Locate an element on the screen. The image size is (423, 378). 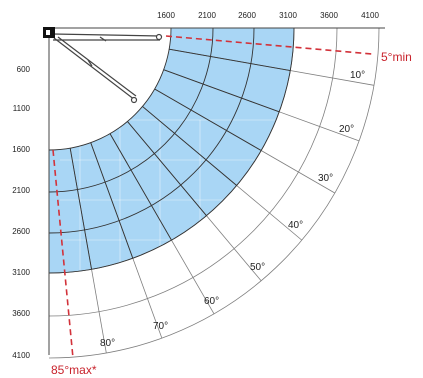
x-tick: 2600 is located at coordinates (247, 15).